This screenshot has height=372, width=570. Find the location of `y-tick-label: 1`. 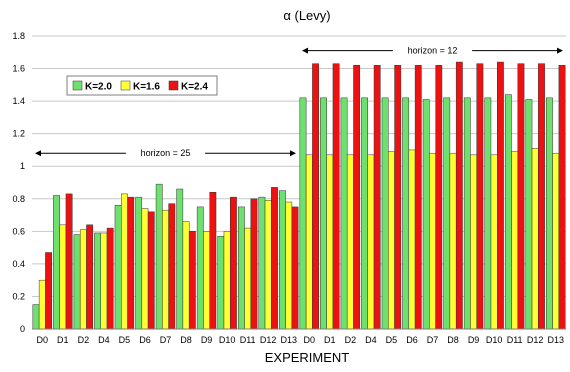

y-tick-label: 1 is located at coordinates (22, 166).